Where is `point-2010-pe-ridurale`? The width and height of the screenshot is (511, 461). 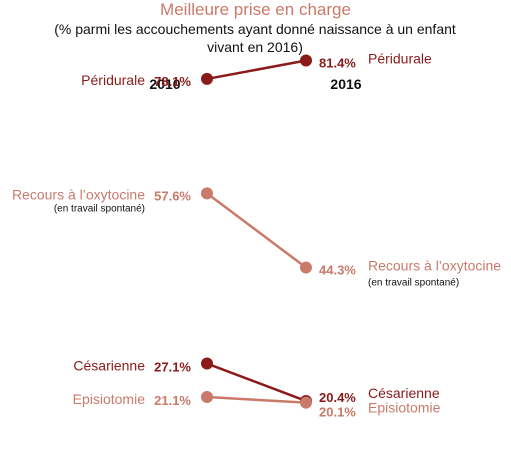
point-2010-pe-ridurale is located at coordinates (207, 78).